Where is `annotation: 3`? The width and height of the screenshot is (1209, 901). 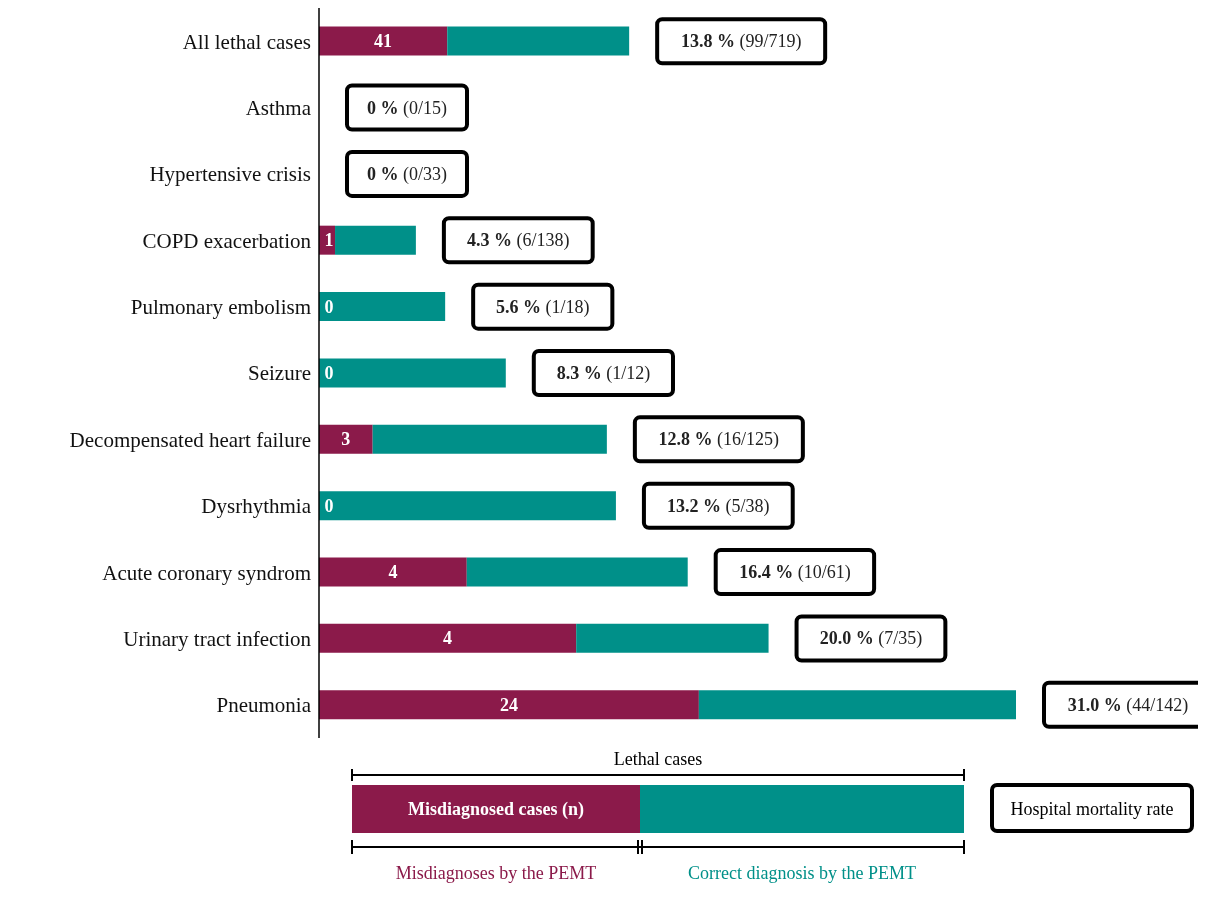 annotation: 3 is located at coordinates (346, 439).